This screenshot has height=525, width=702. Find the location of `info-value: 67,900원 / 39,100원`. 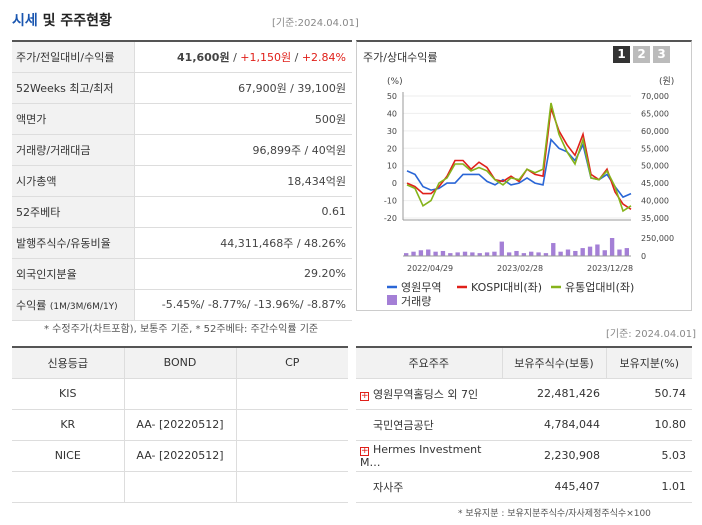

info-value: 67,900원 / 39,100원 is located at coordinates (243, 88).